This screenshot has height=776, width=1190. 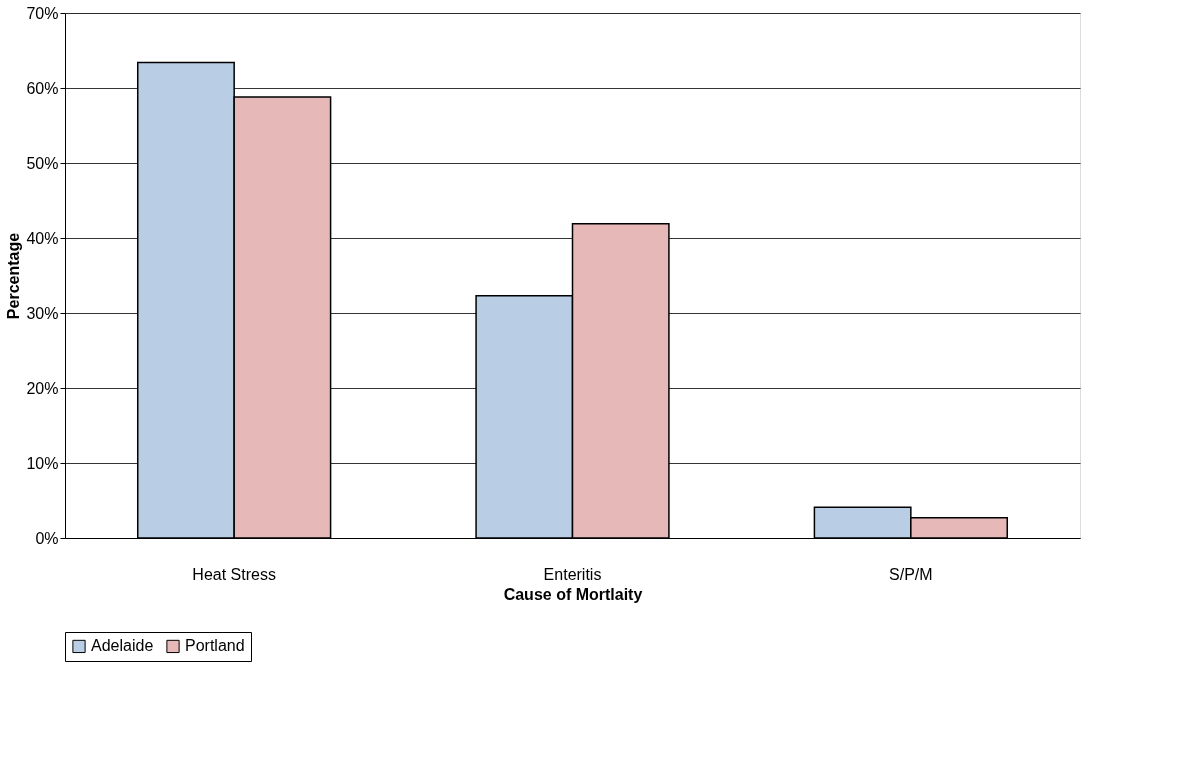 What do you see at coordinates (42, 313) in the screenshot?
I see `y-tick-label: 30%` at bounding box center [42, 313].